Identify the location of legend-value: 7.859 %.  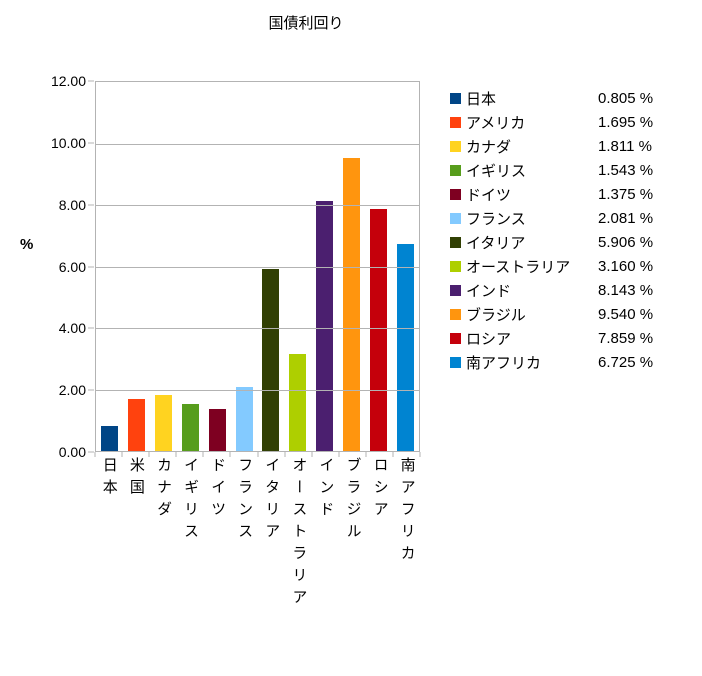
(626, 338).